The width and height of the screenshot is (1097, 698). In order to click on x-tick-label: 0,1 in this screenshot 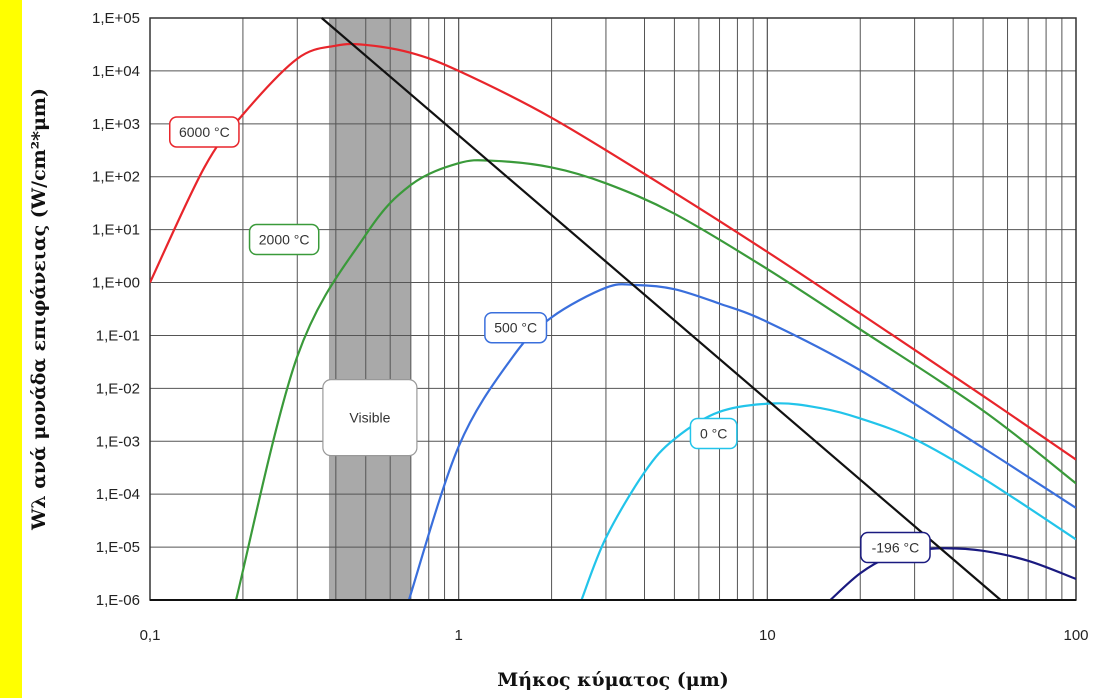, I will do `click(150, 635)`.